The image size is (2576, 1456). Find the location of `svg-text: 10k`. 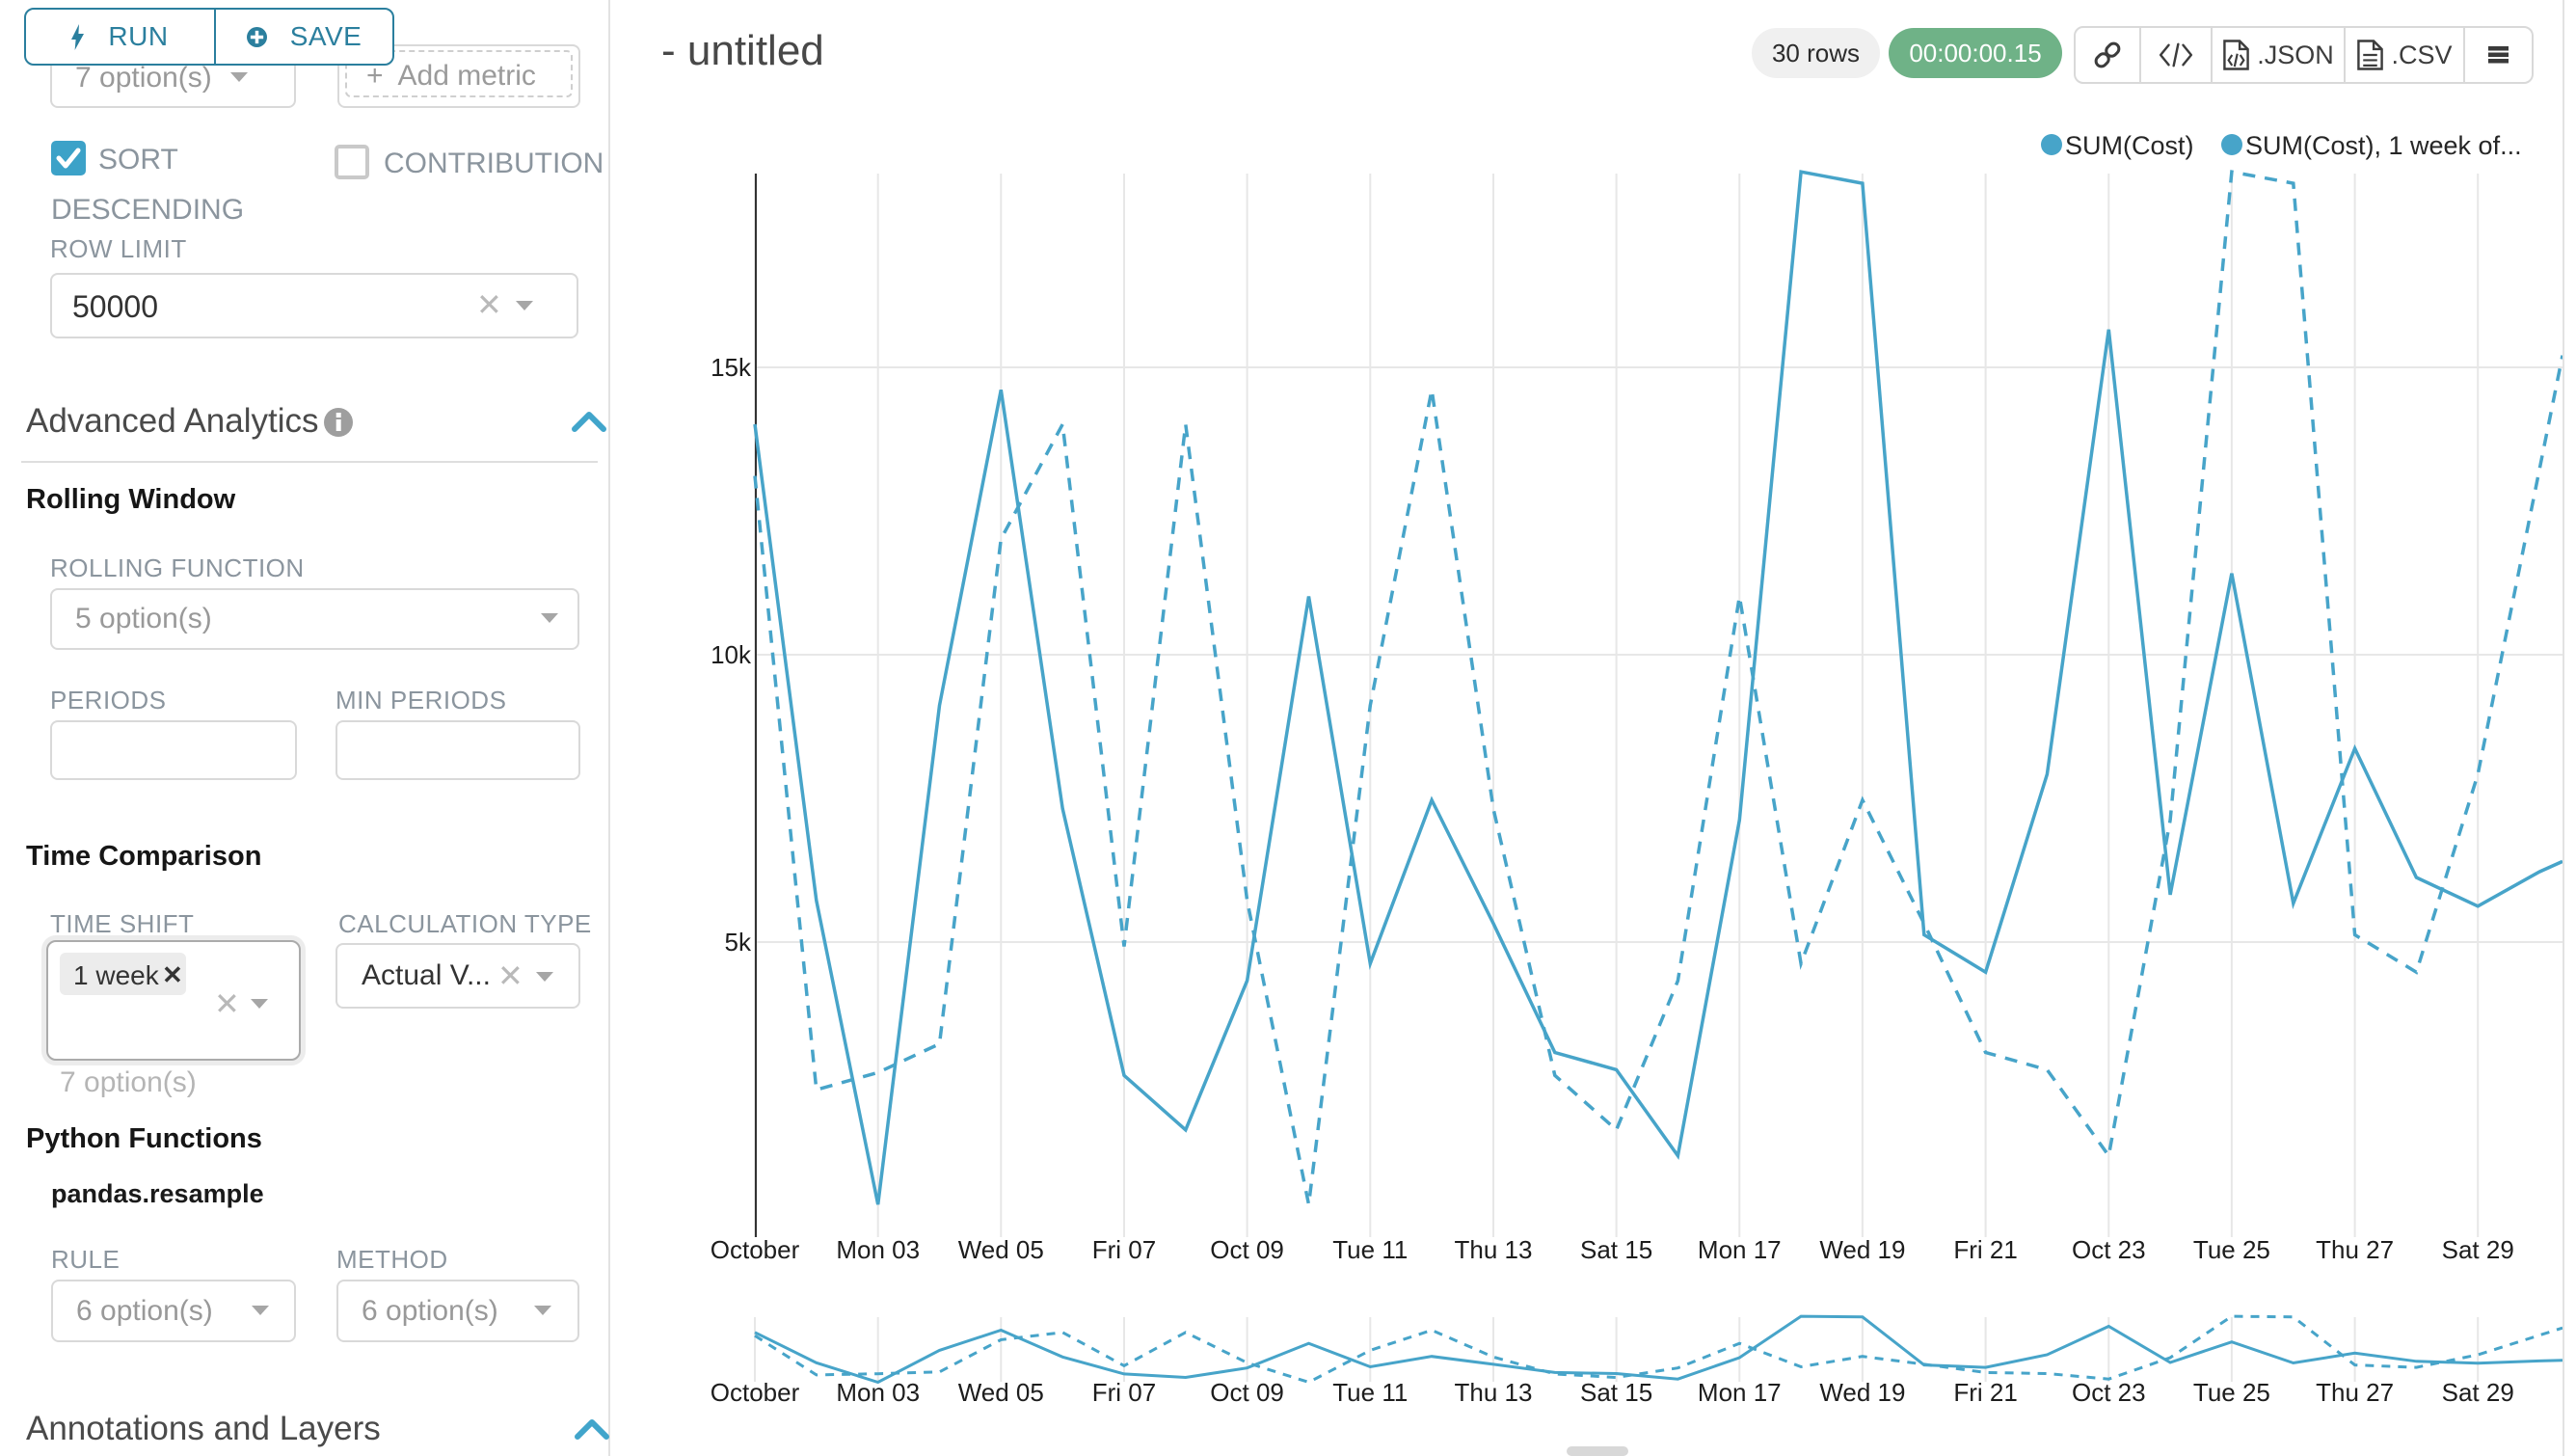

svg-text: 10k is located at coordinates (732, 655).